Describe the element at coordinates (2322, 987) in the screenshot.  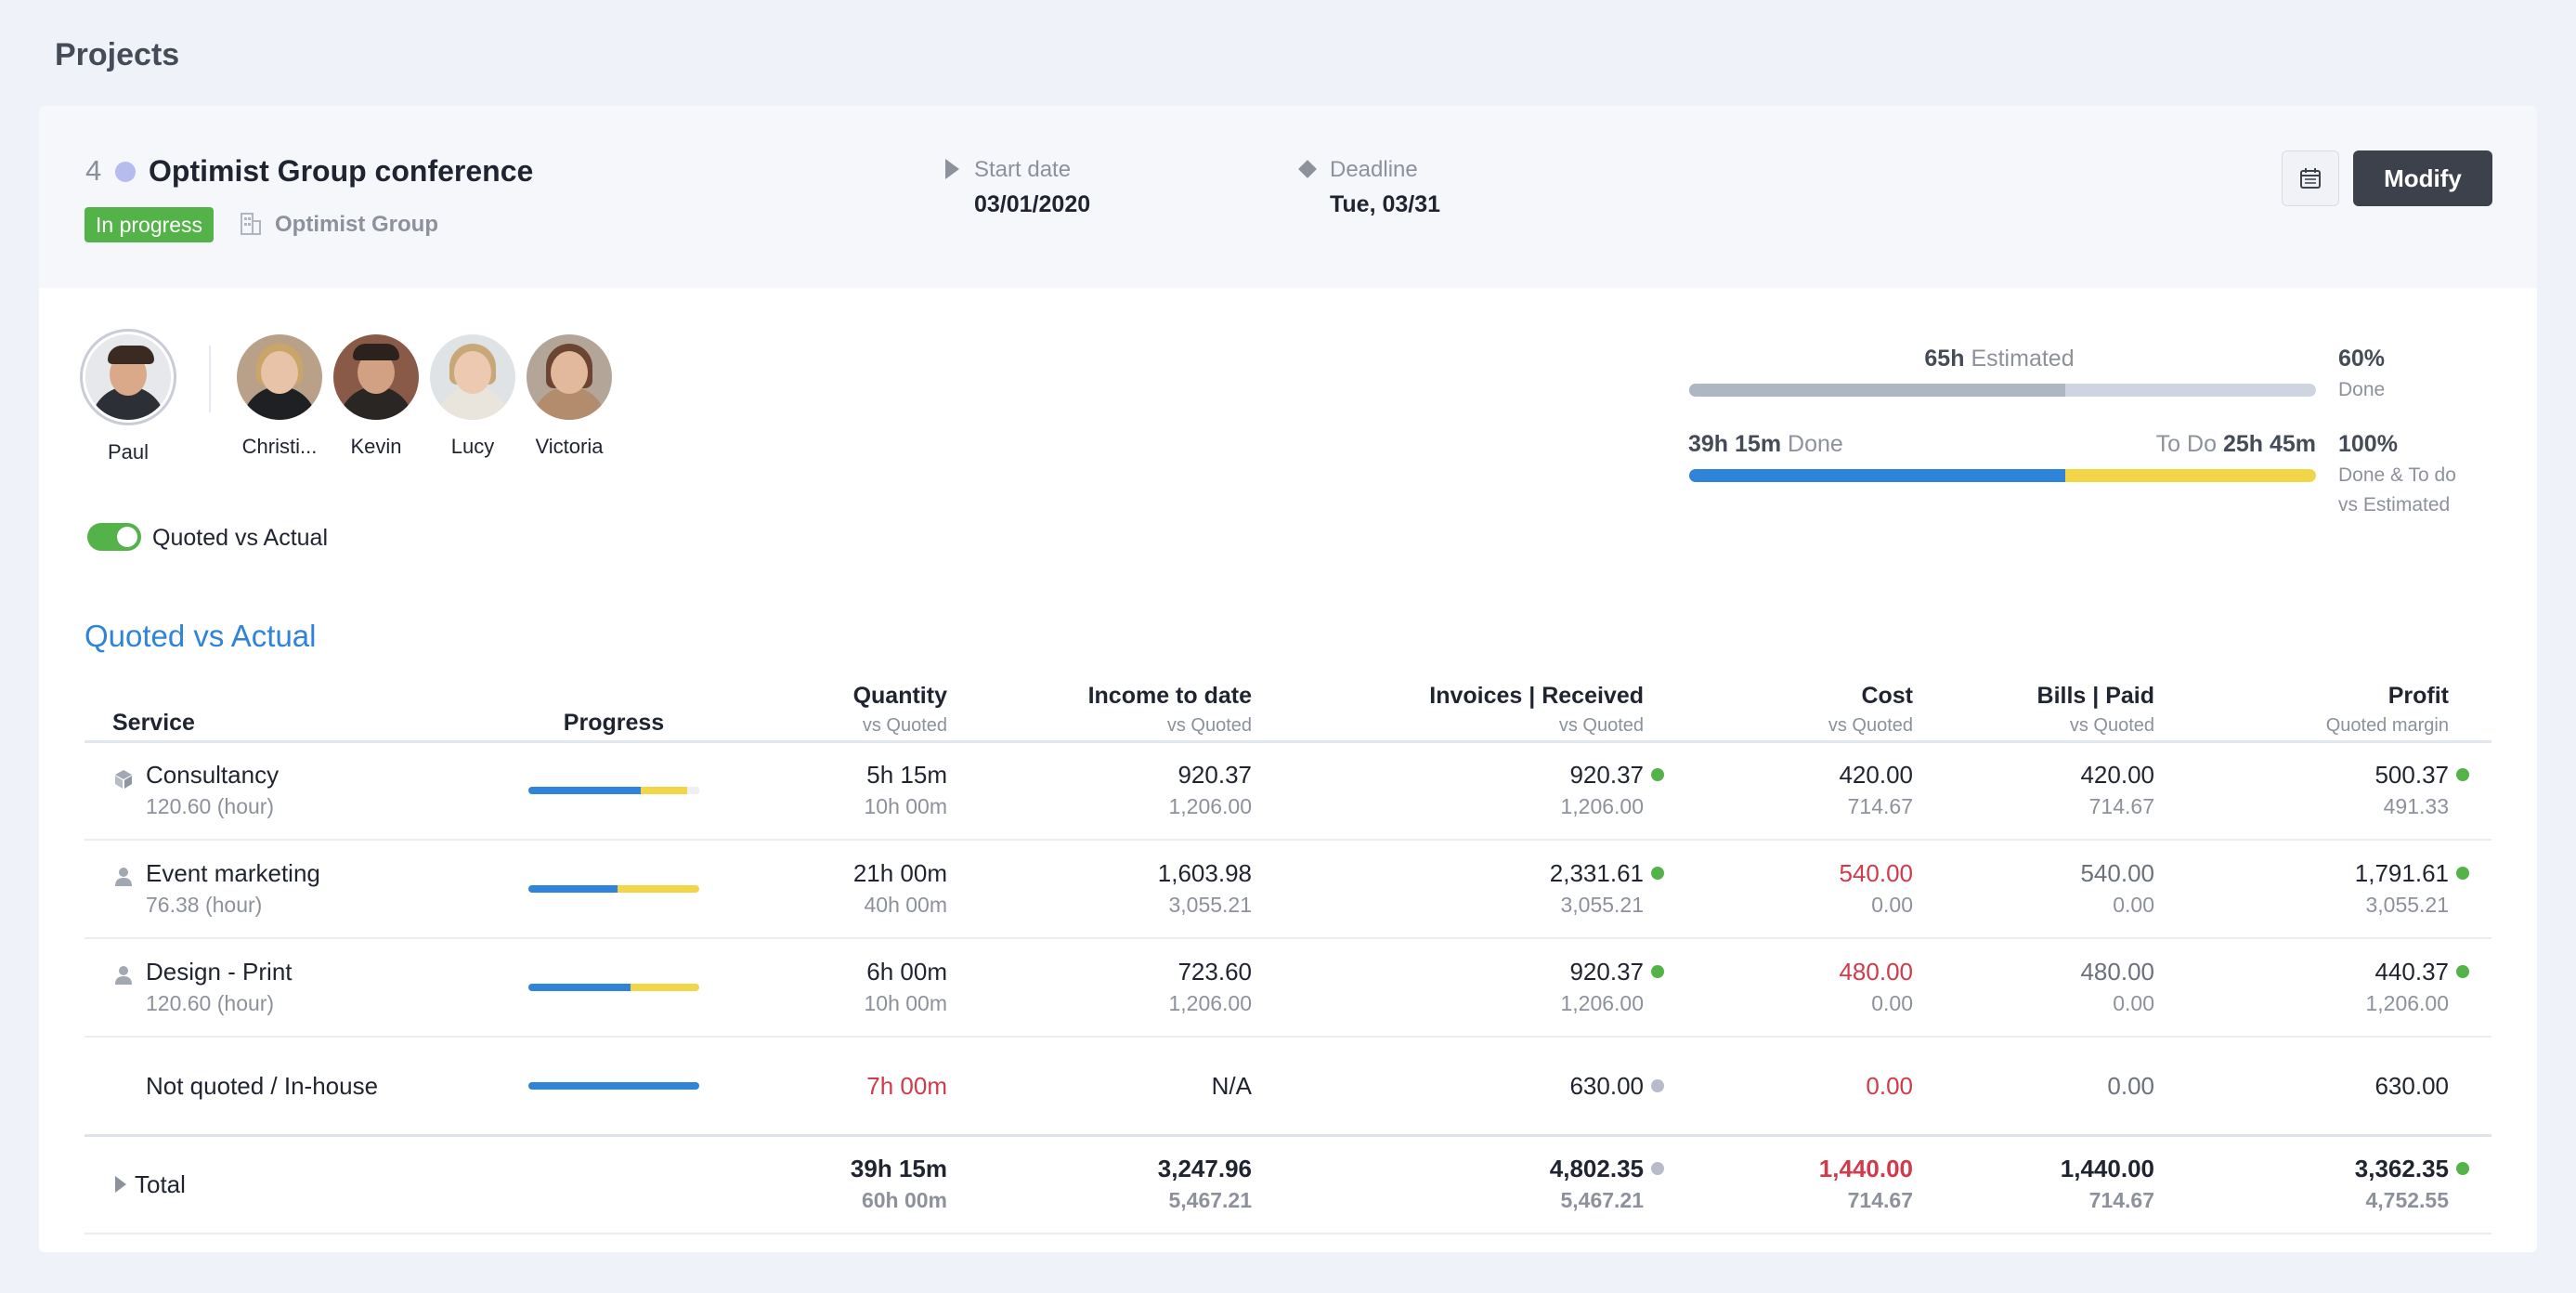
I see `profit-cell: 440.37 1,206.00` at that location.